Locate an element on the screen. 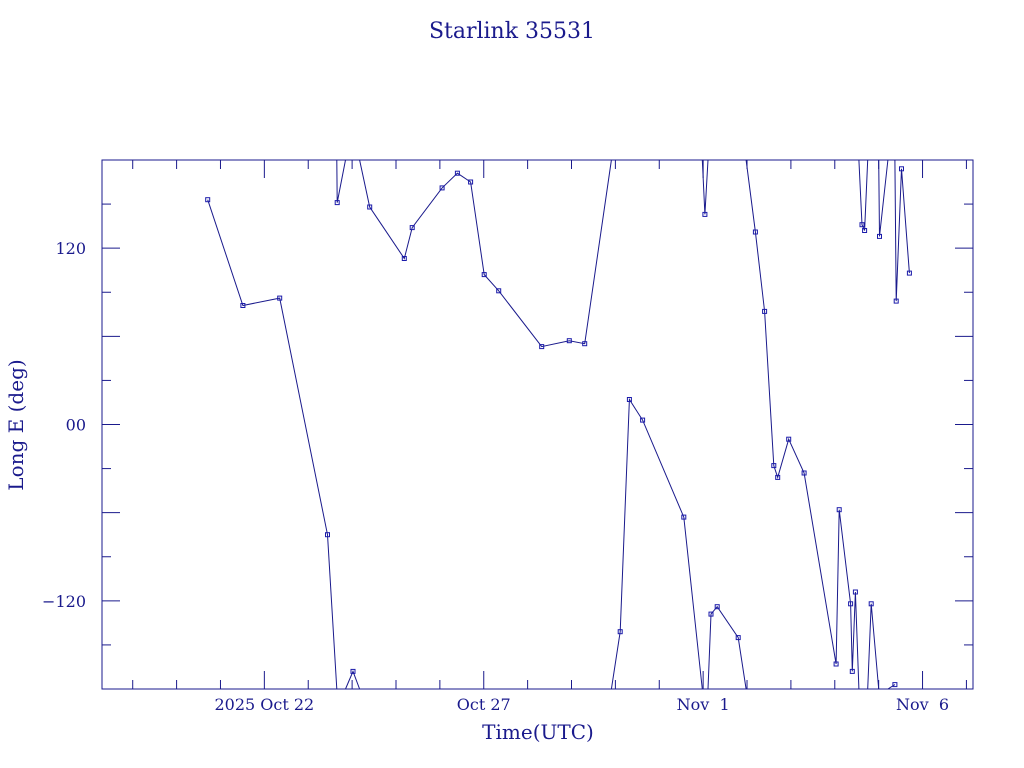 The height and width of the screenshot is (768, 1024). y-tick-label: 120 is located at coordinates (70, 248).